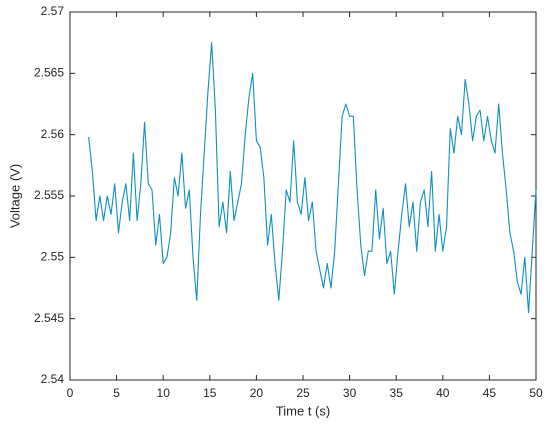 Image resolution: width=550 pixels, height=430 pixels. What do you see at coordinates (53, 11) in the screenshot?
I see `y-tick-label: 2.57` at bounding box center [53, 11].